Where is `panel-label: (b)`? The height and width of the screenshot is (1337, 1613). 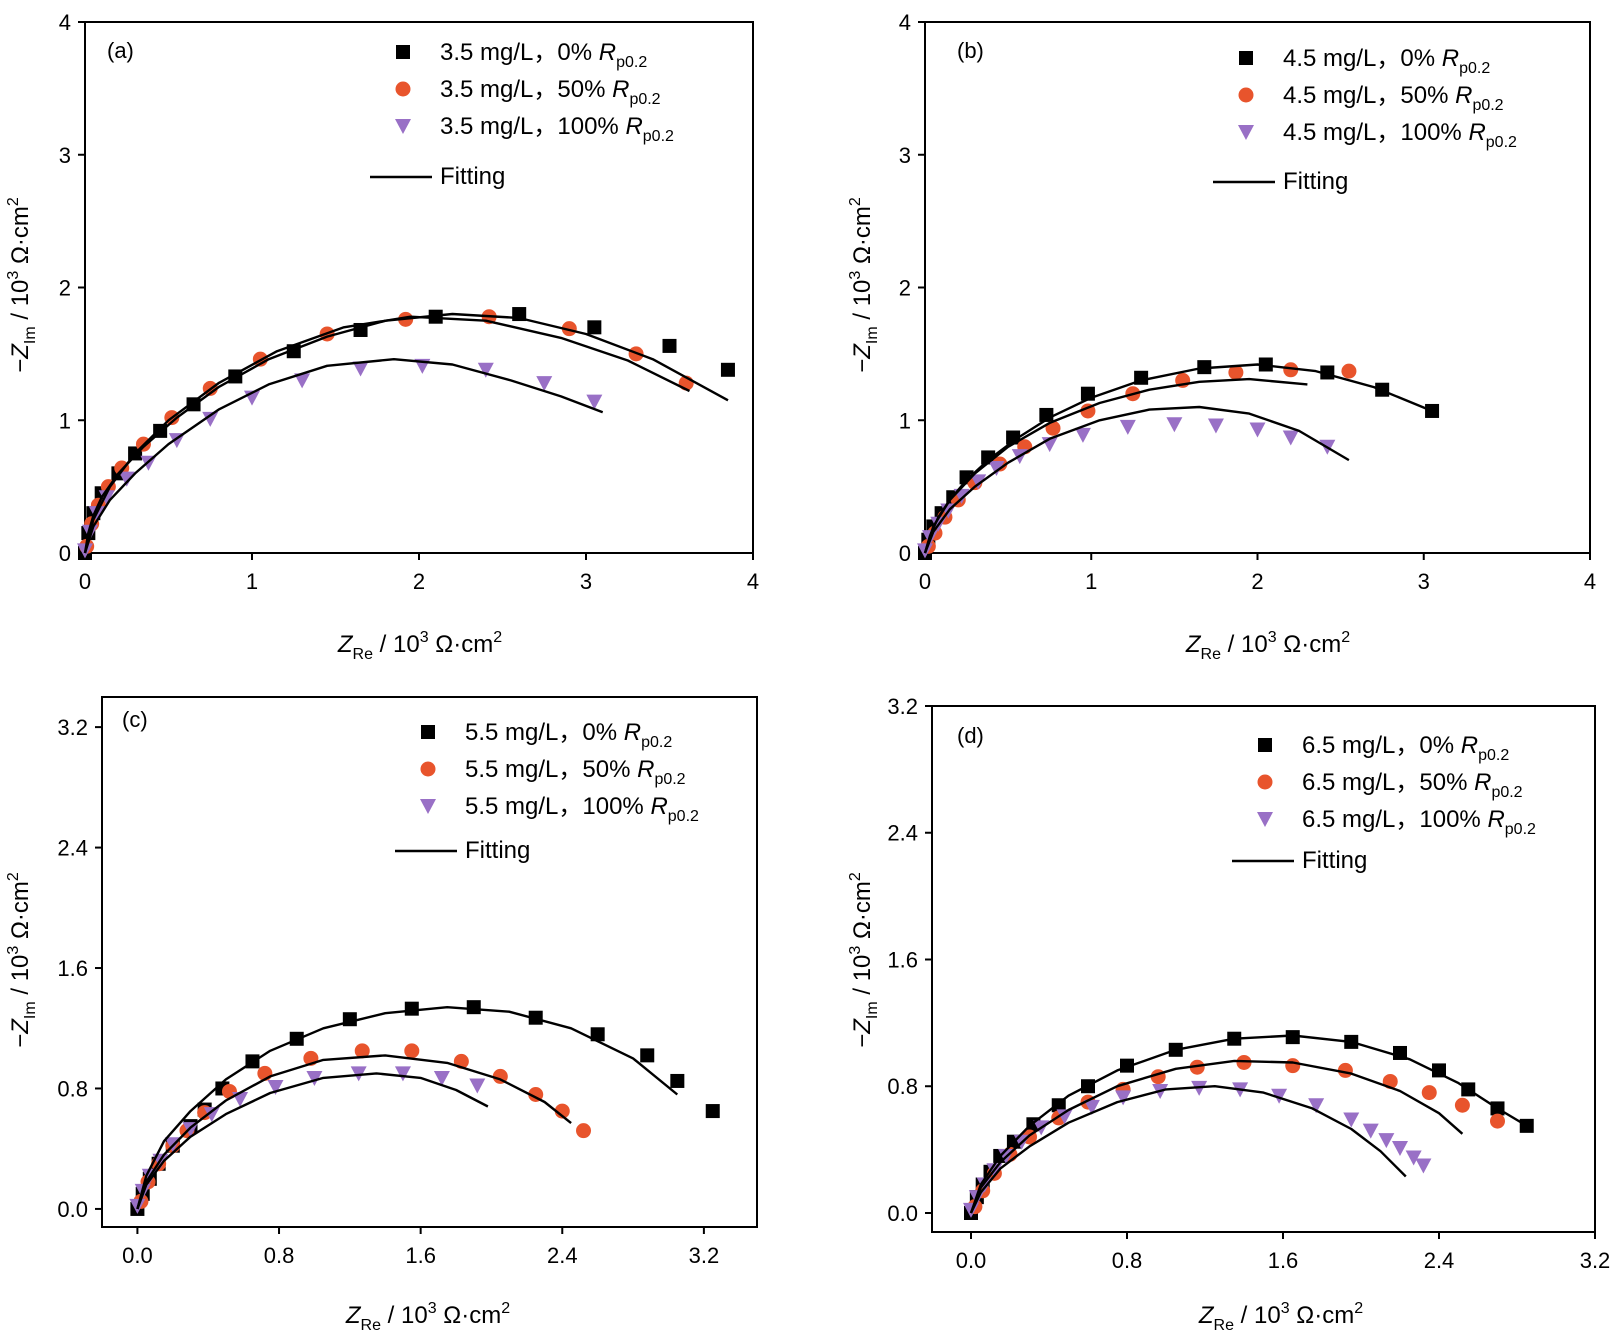
panel-label: (b) is located at coordinates (970, 50).